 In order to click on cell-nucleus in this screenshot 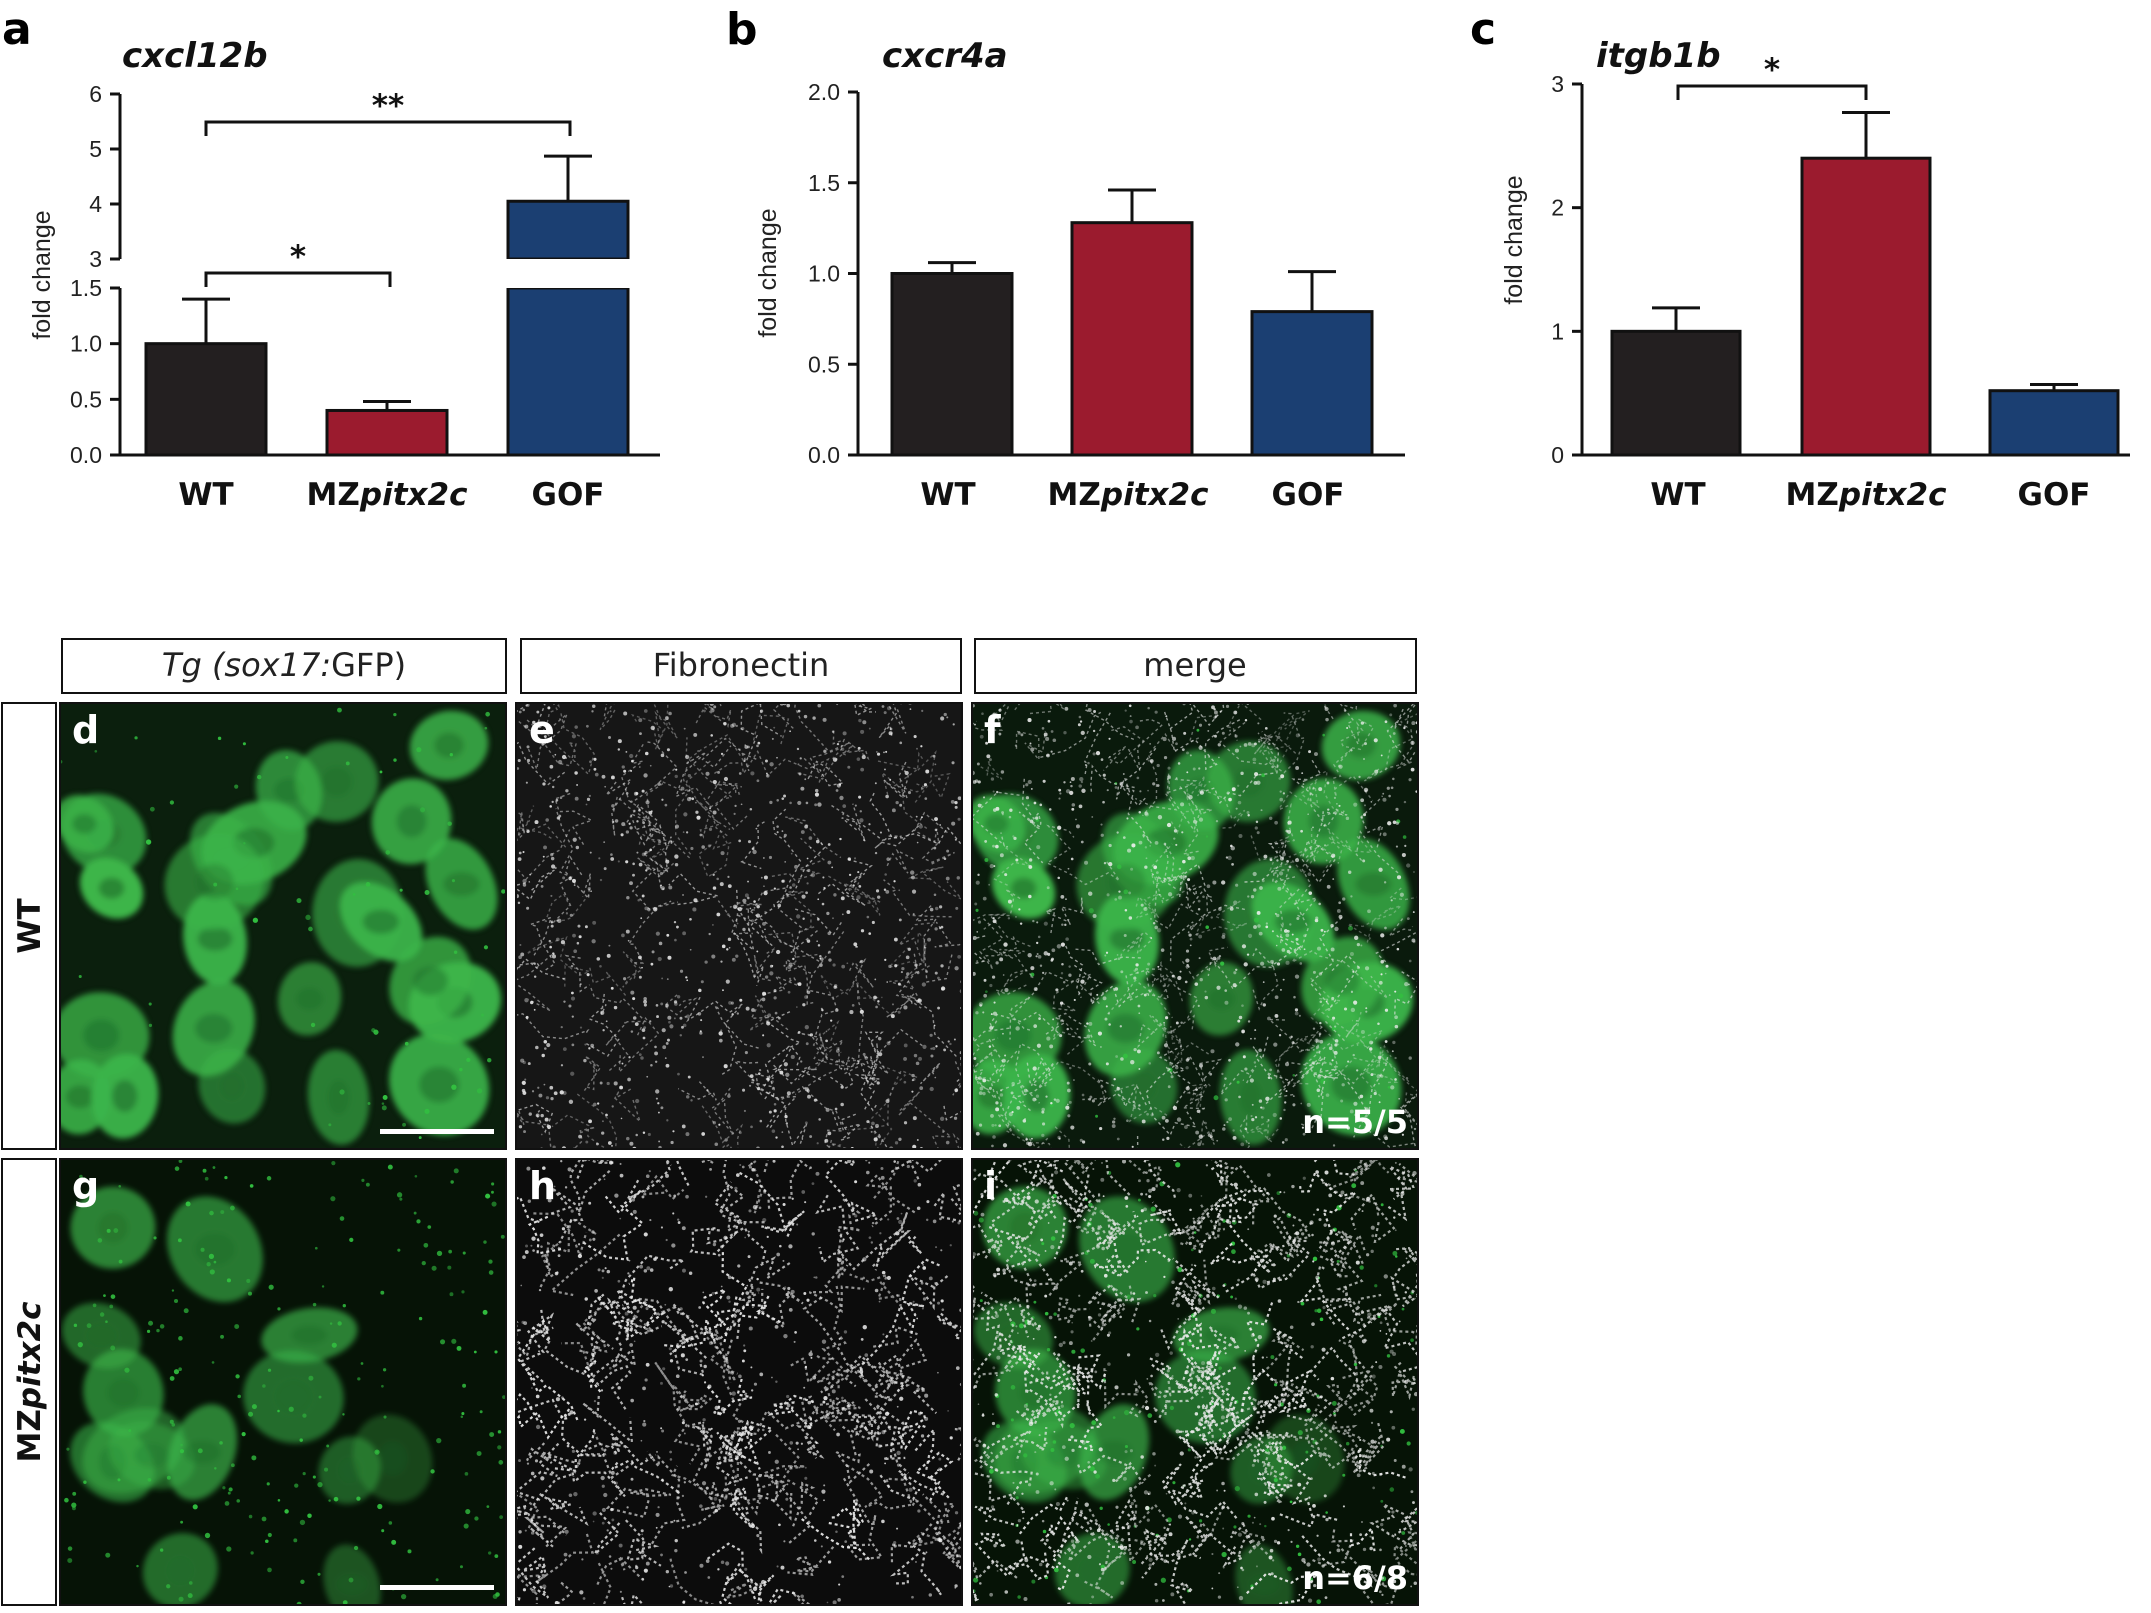, I will do `click(411, 821)`.